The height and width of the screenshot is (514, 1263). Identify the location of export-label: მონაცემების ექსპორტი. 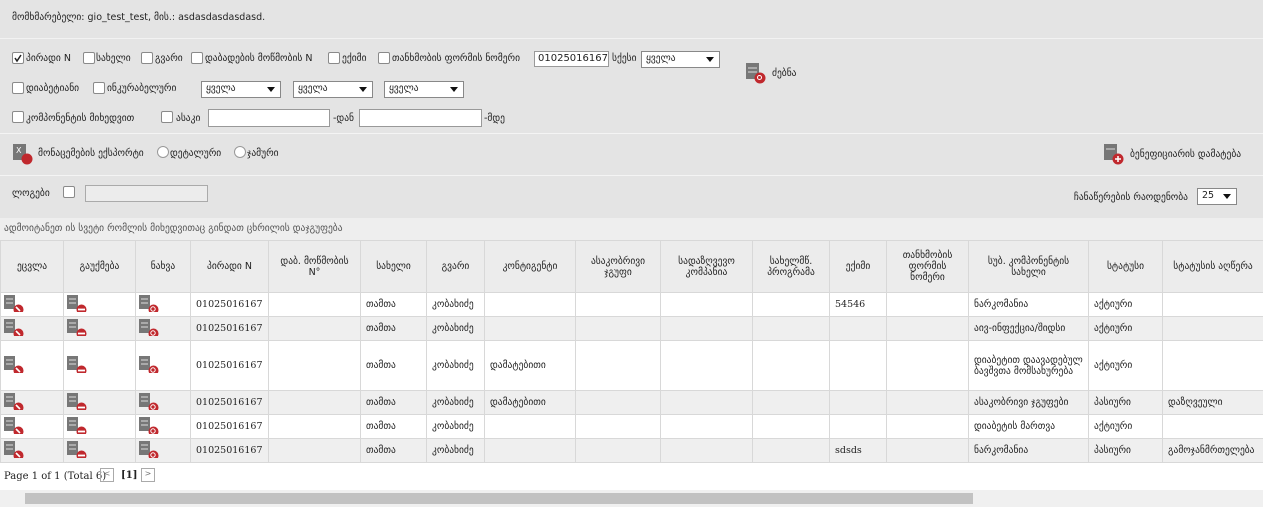
(91, 153).